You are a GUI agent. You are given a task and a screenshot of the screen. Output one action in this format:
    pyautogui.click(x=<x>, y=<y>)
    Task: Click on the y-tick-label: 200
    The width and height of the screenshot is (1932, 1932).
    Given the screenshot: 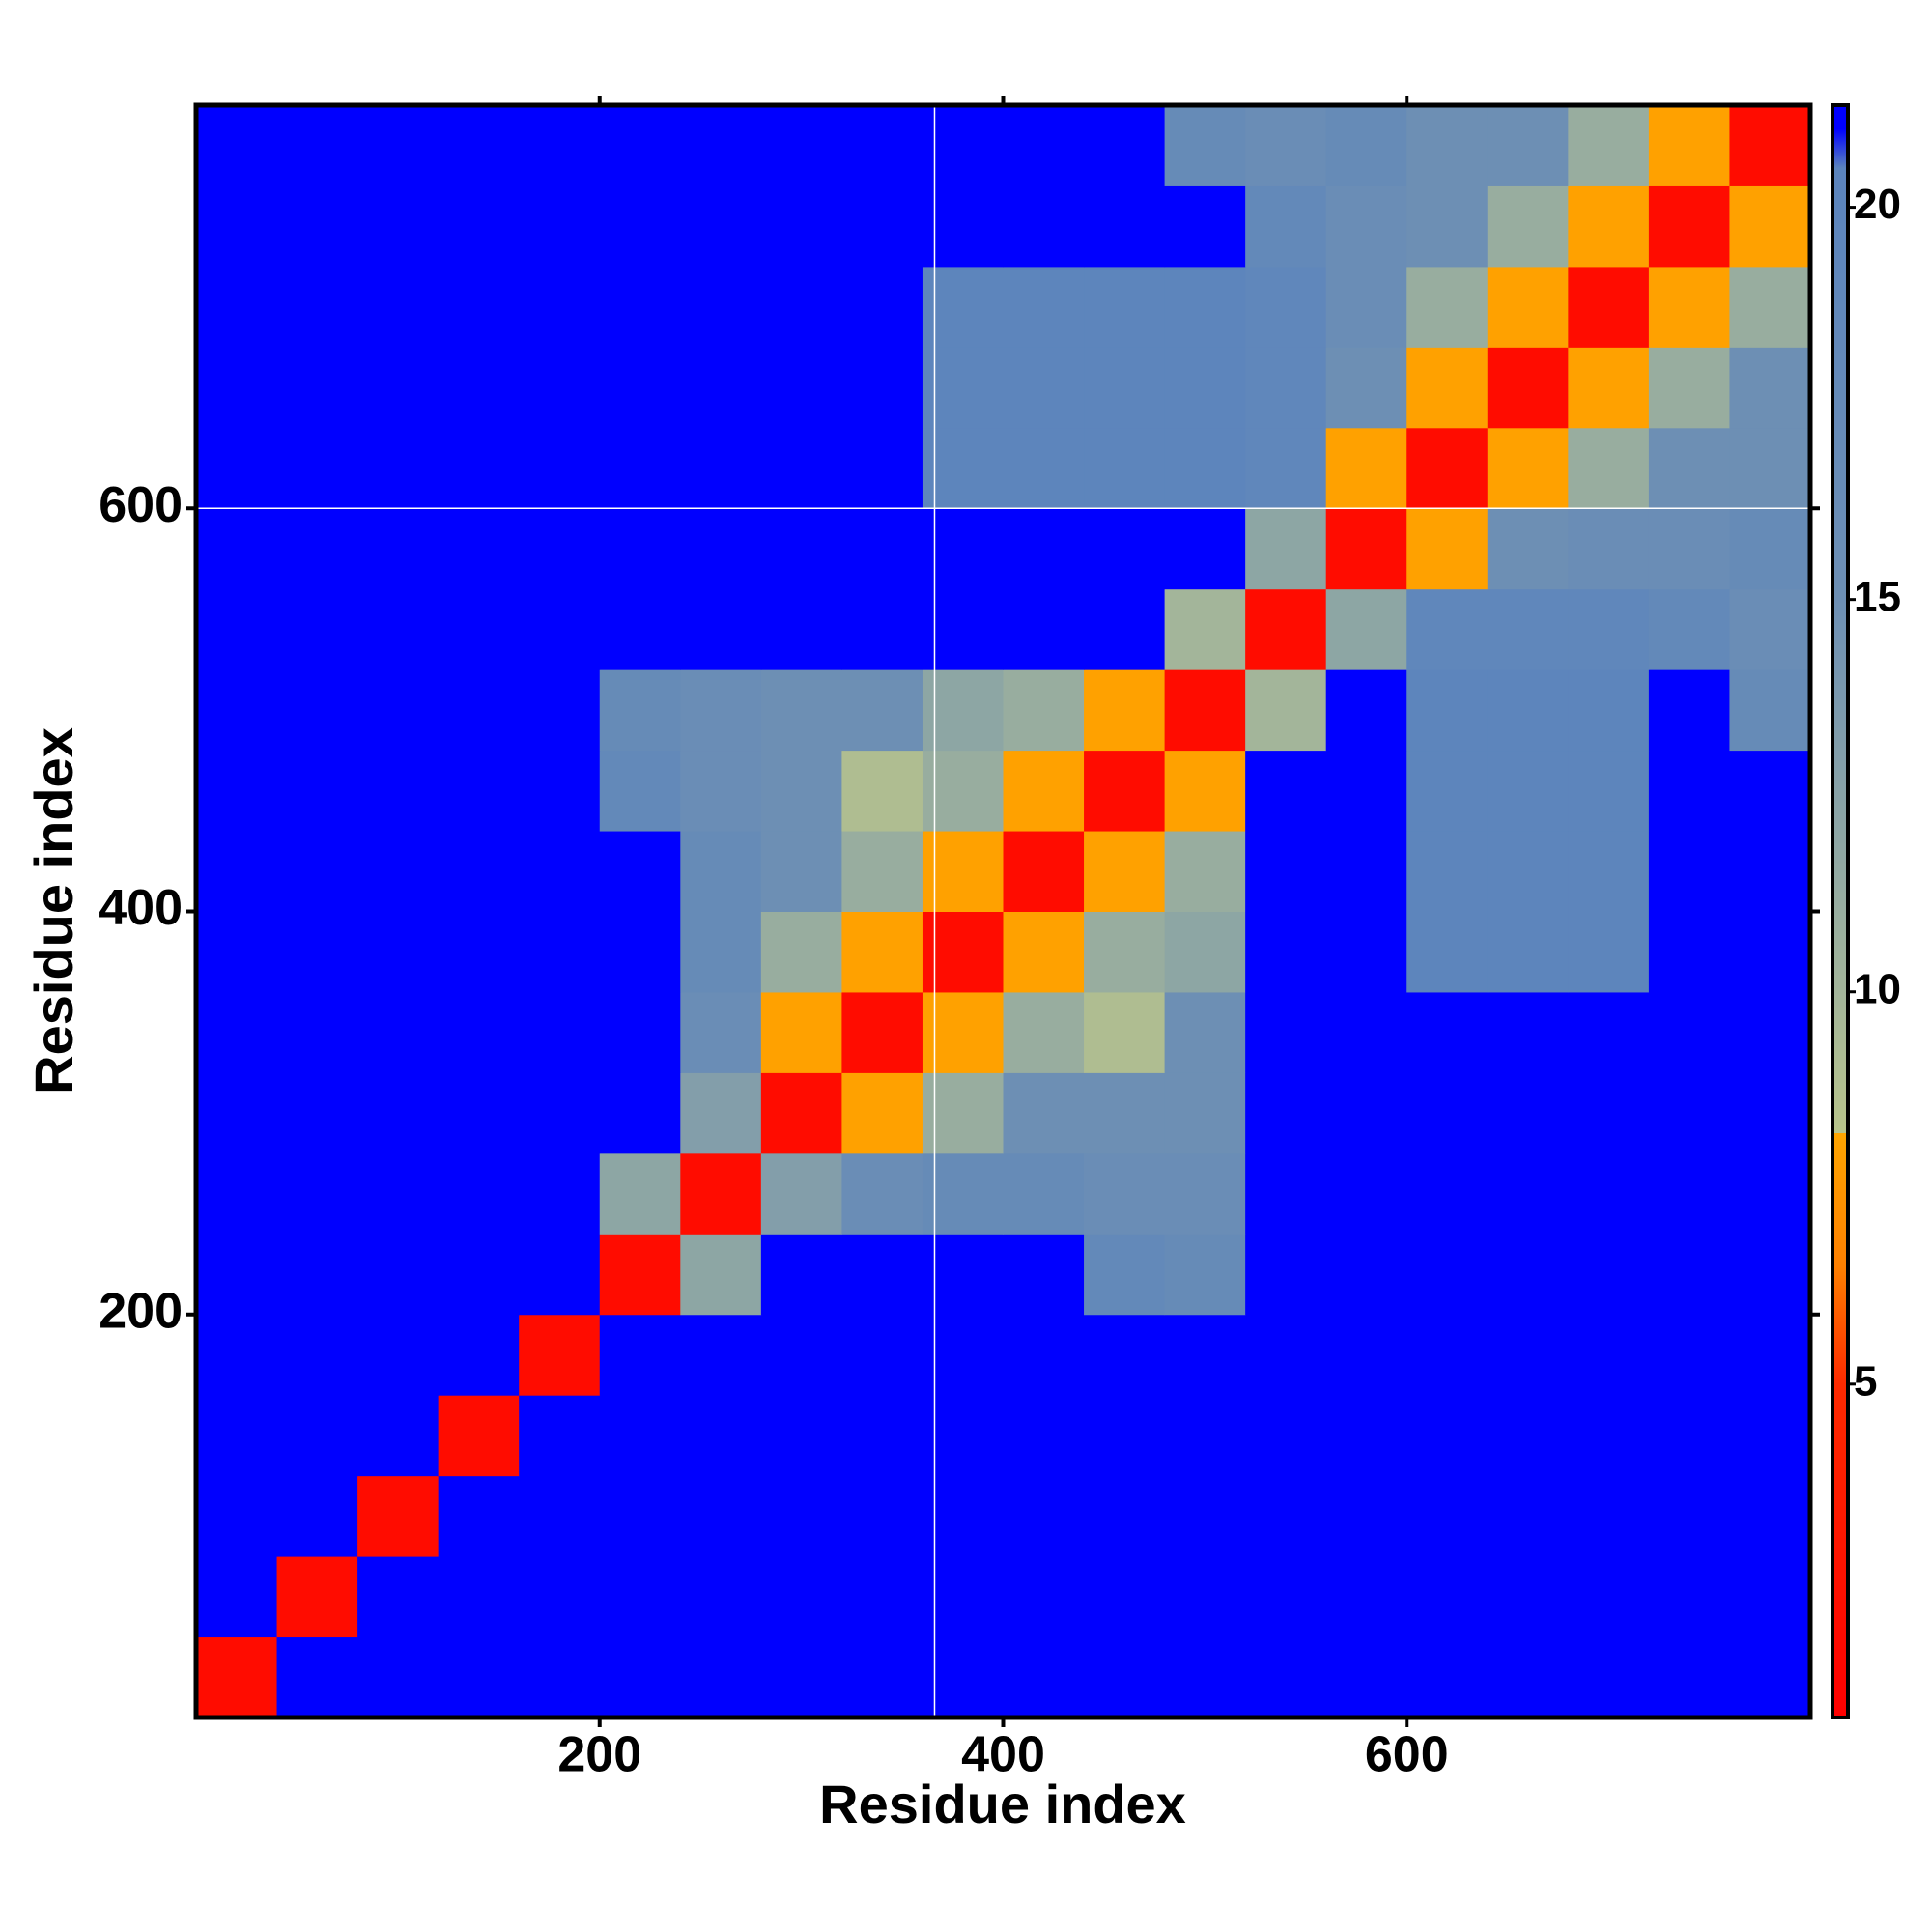 What is the action you would take?
    pyautogui.click(x=141, y=1311)
    